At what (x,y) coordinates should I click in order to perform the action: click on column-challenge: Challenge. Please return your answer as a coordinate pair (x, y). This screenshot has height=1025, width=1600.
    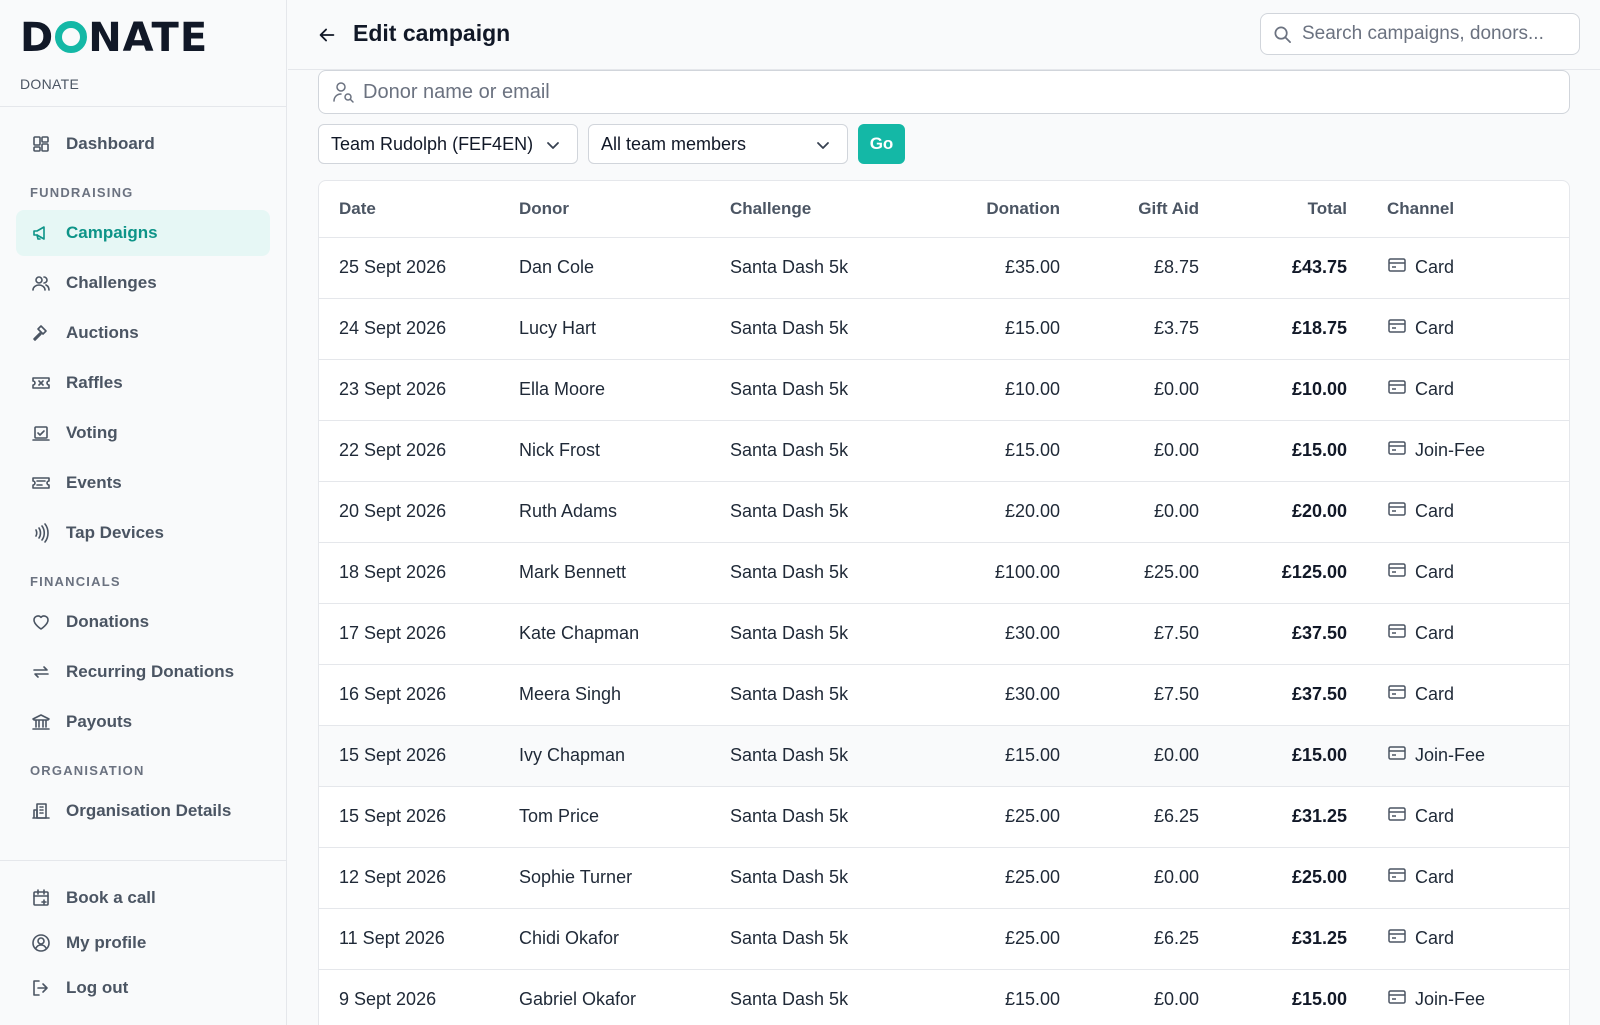
    Looking at the image, I should click on (825, 209).